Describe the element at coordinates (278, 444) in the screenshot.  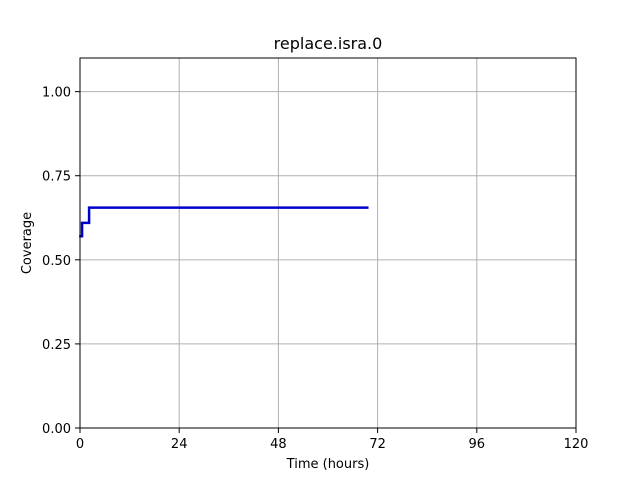
I see `x-tick-label: 48` at that location.